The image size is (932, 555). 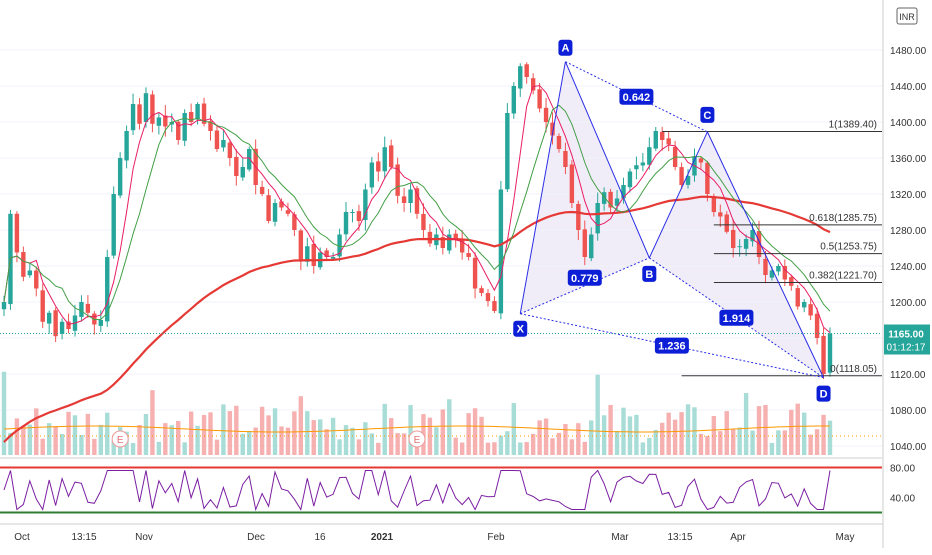 I want to click on price-axis-tick: 1120.00, so click(x=908, y=375).